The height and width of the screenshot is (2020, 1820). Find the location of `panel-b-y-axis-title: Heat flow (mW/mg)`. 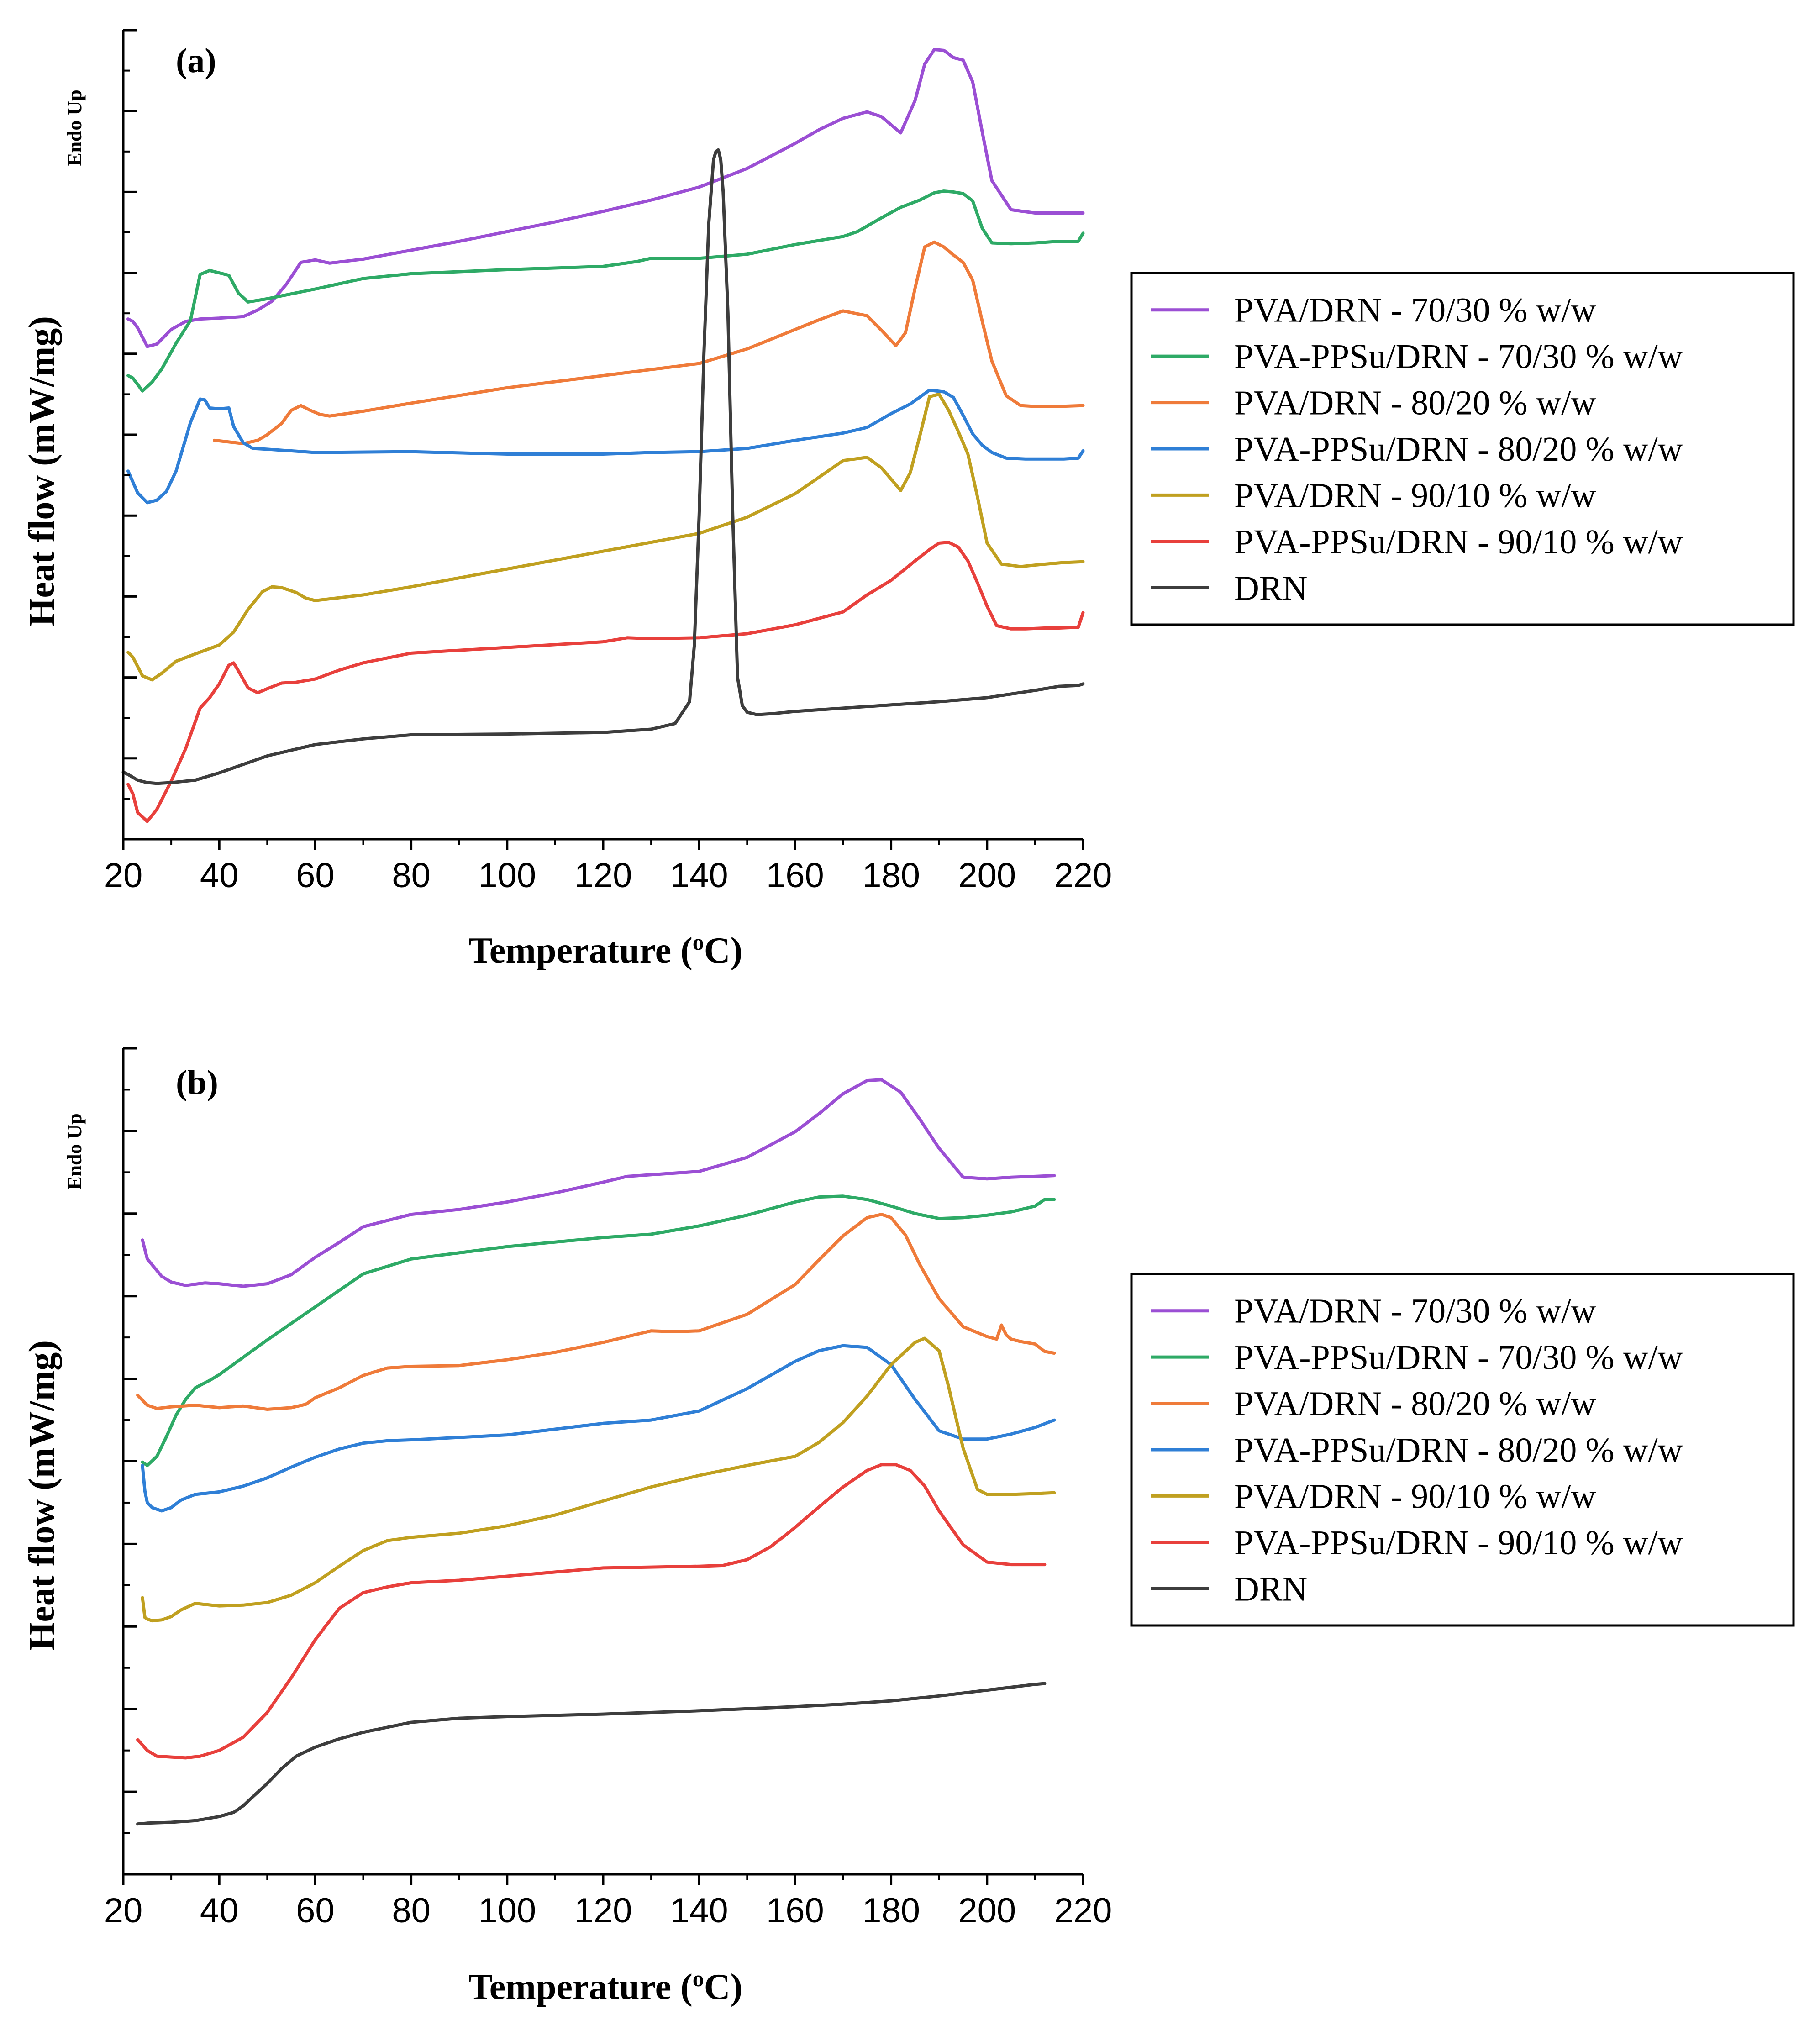

panel-b-y-axis-title: Heat flow (mW/mg) is located at coordinates (42, 1496).